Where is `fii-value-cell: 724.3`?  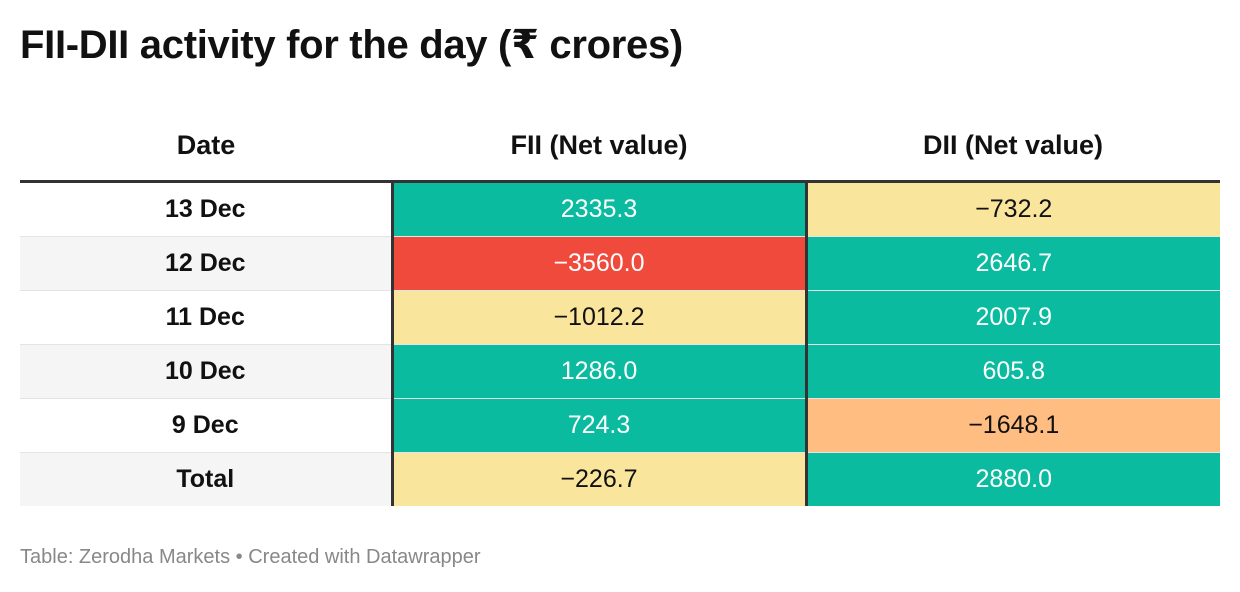
fii-value-cell: 724.3 is located at coordinates (600, 425).